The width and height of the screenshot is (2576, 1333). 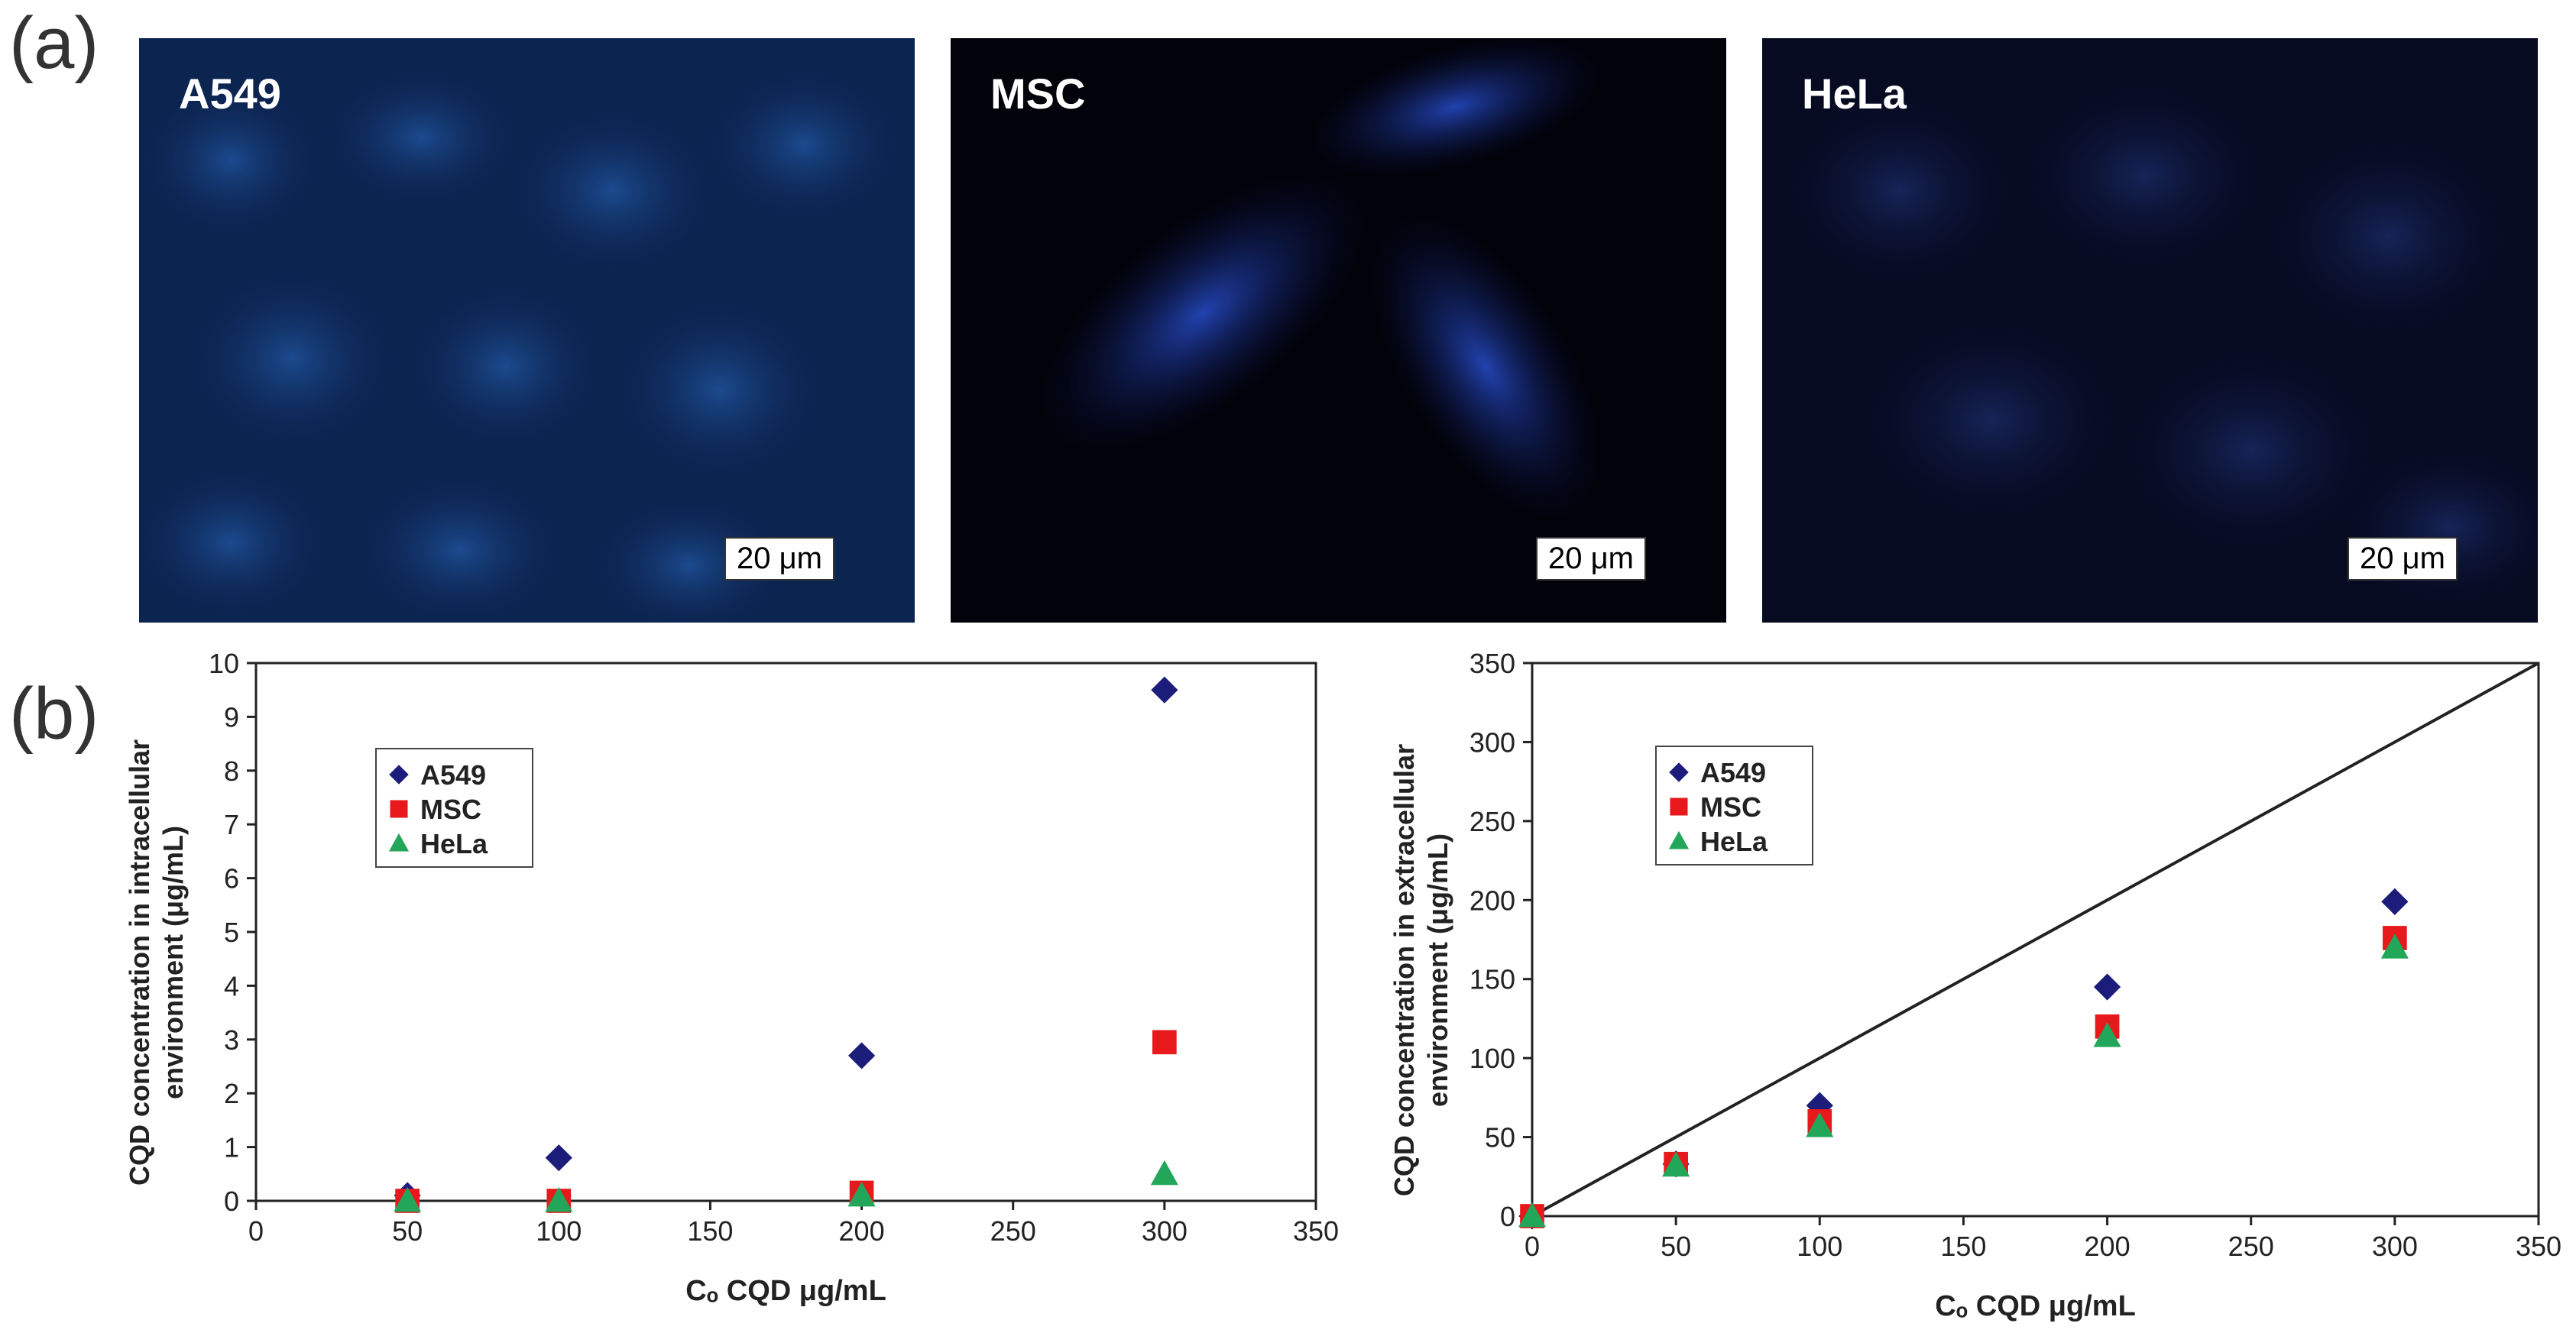 I want to click on y-tick-label: 150, so click(x=1492, y=979).